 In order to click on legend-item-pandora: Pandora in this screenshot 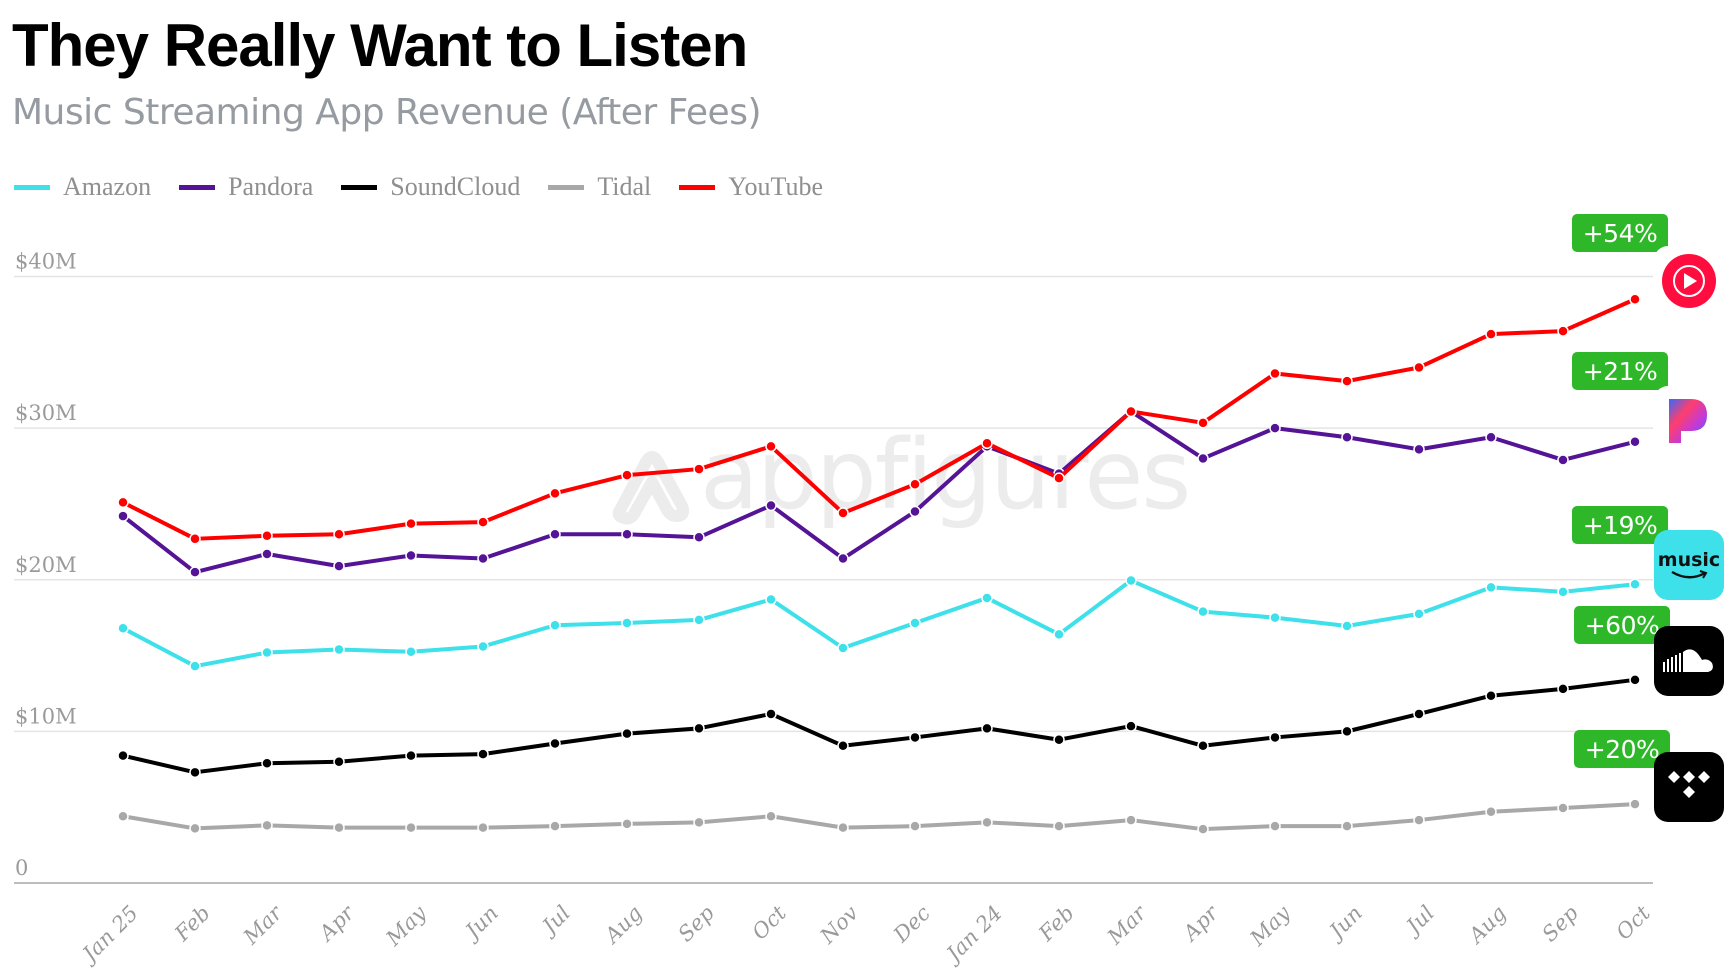, I will do `click(246, 187)`.